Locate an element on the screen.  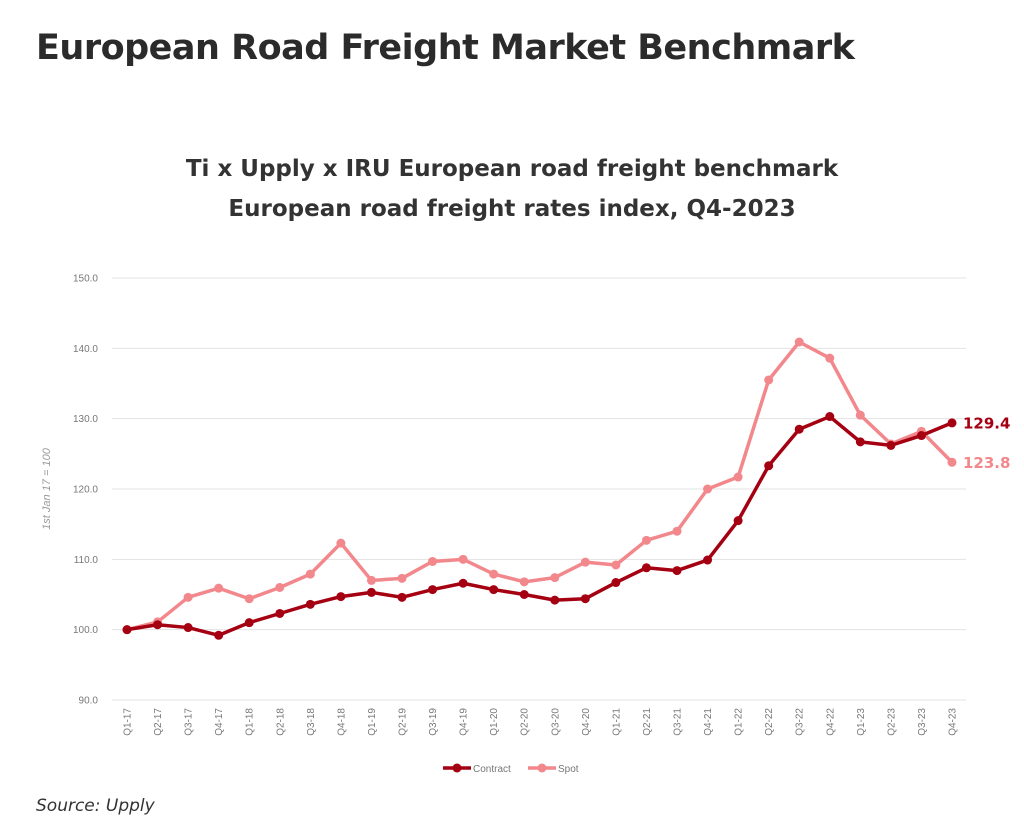
x-tick-label: Q1-20 is located at coordinates (494, 722).